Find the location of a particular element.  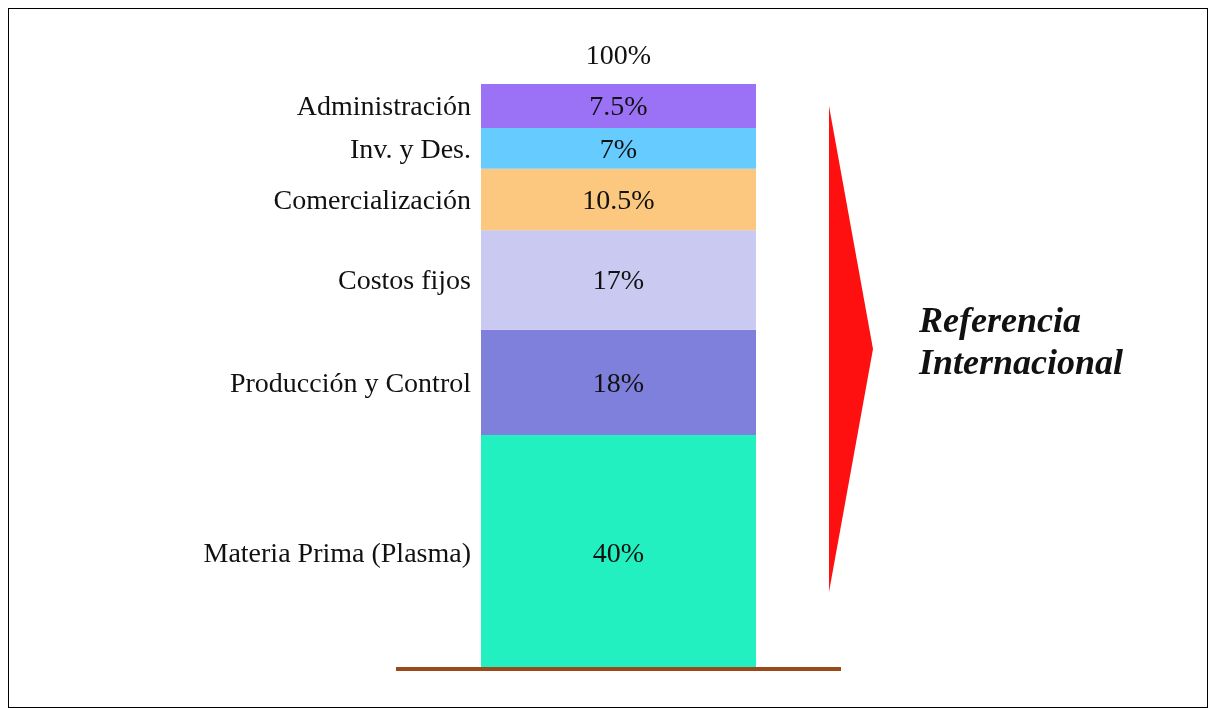

data-label: 17% is located at coordinates (618, 280).